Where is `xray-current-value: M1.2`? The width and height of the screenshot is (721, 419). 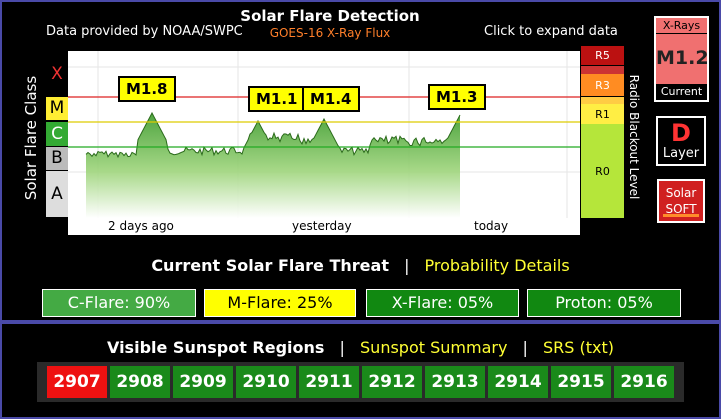 xray-current-value: M1.2 is located at coordinates (682, 58).